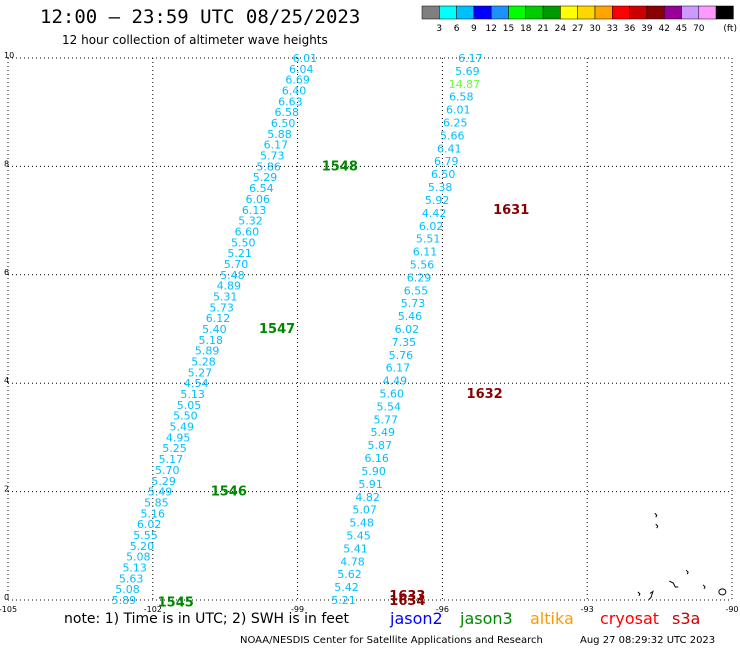 This screenshot has height=650, width=740. Describe the element at coordinates (630, 29) in the screenshot. I see `color-scale-label: 36` at that location.